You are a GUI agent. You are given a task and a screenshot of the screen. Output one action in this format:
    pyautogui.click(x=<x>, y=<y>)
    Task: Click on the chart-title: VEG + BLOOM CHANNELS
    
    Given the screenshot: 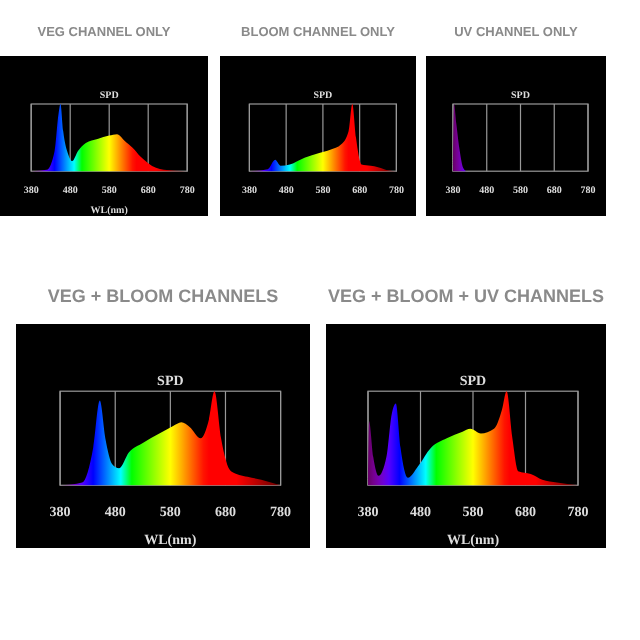 What is the action you would take?
    pyautogui.click(x=163, y=296)
    